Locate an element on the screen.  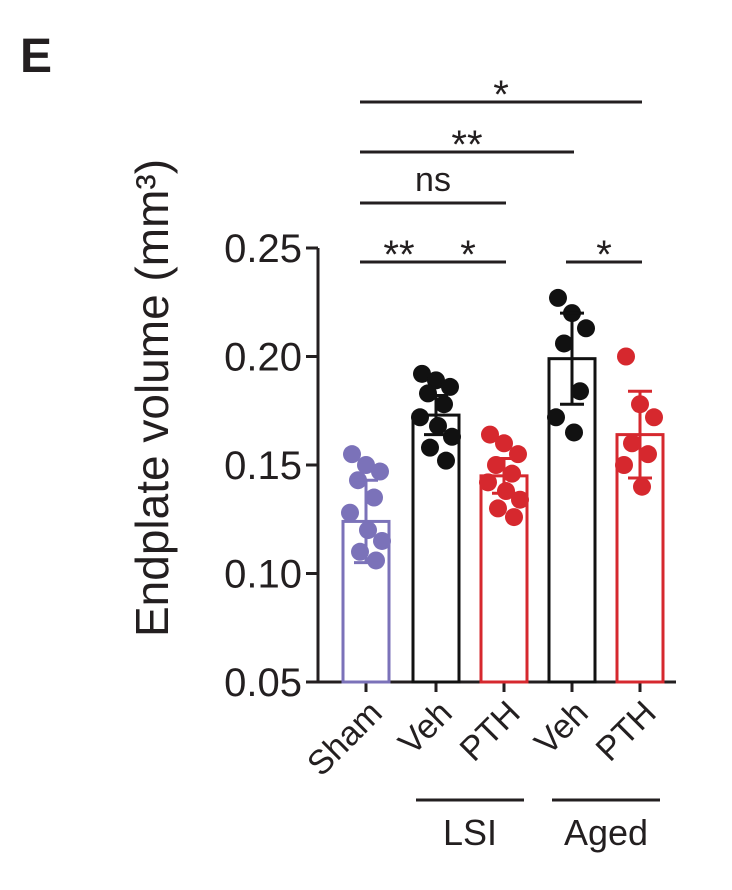
y-axis-label: Endplate volume (mm³) is located at coordinates (152, 398).